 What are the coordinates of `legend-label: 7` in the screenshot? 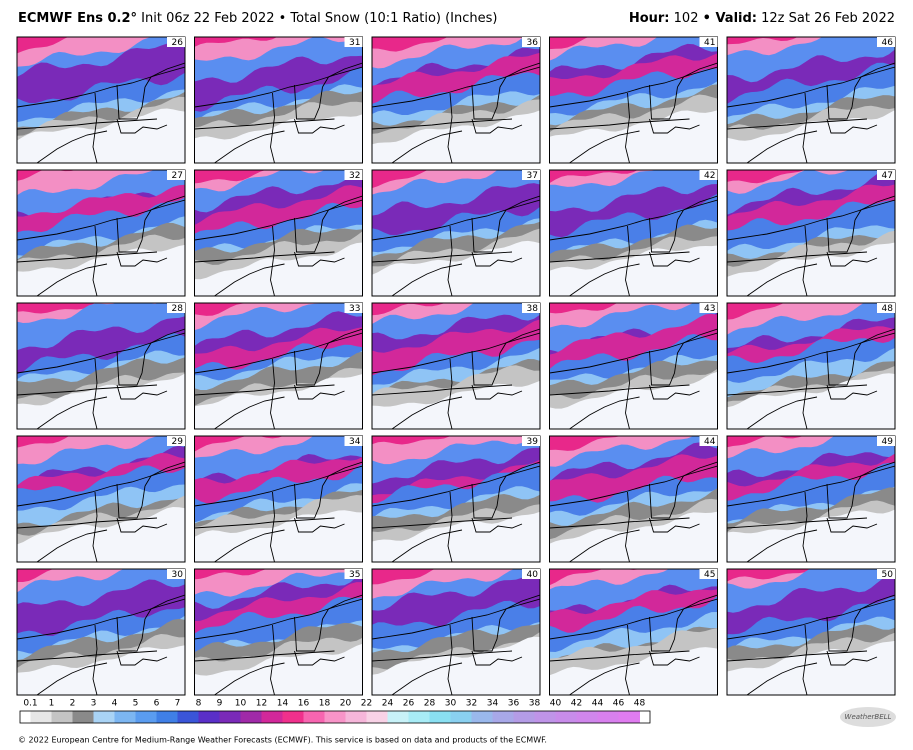 It's located at (178, 704).